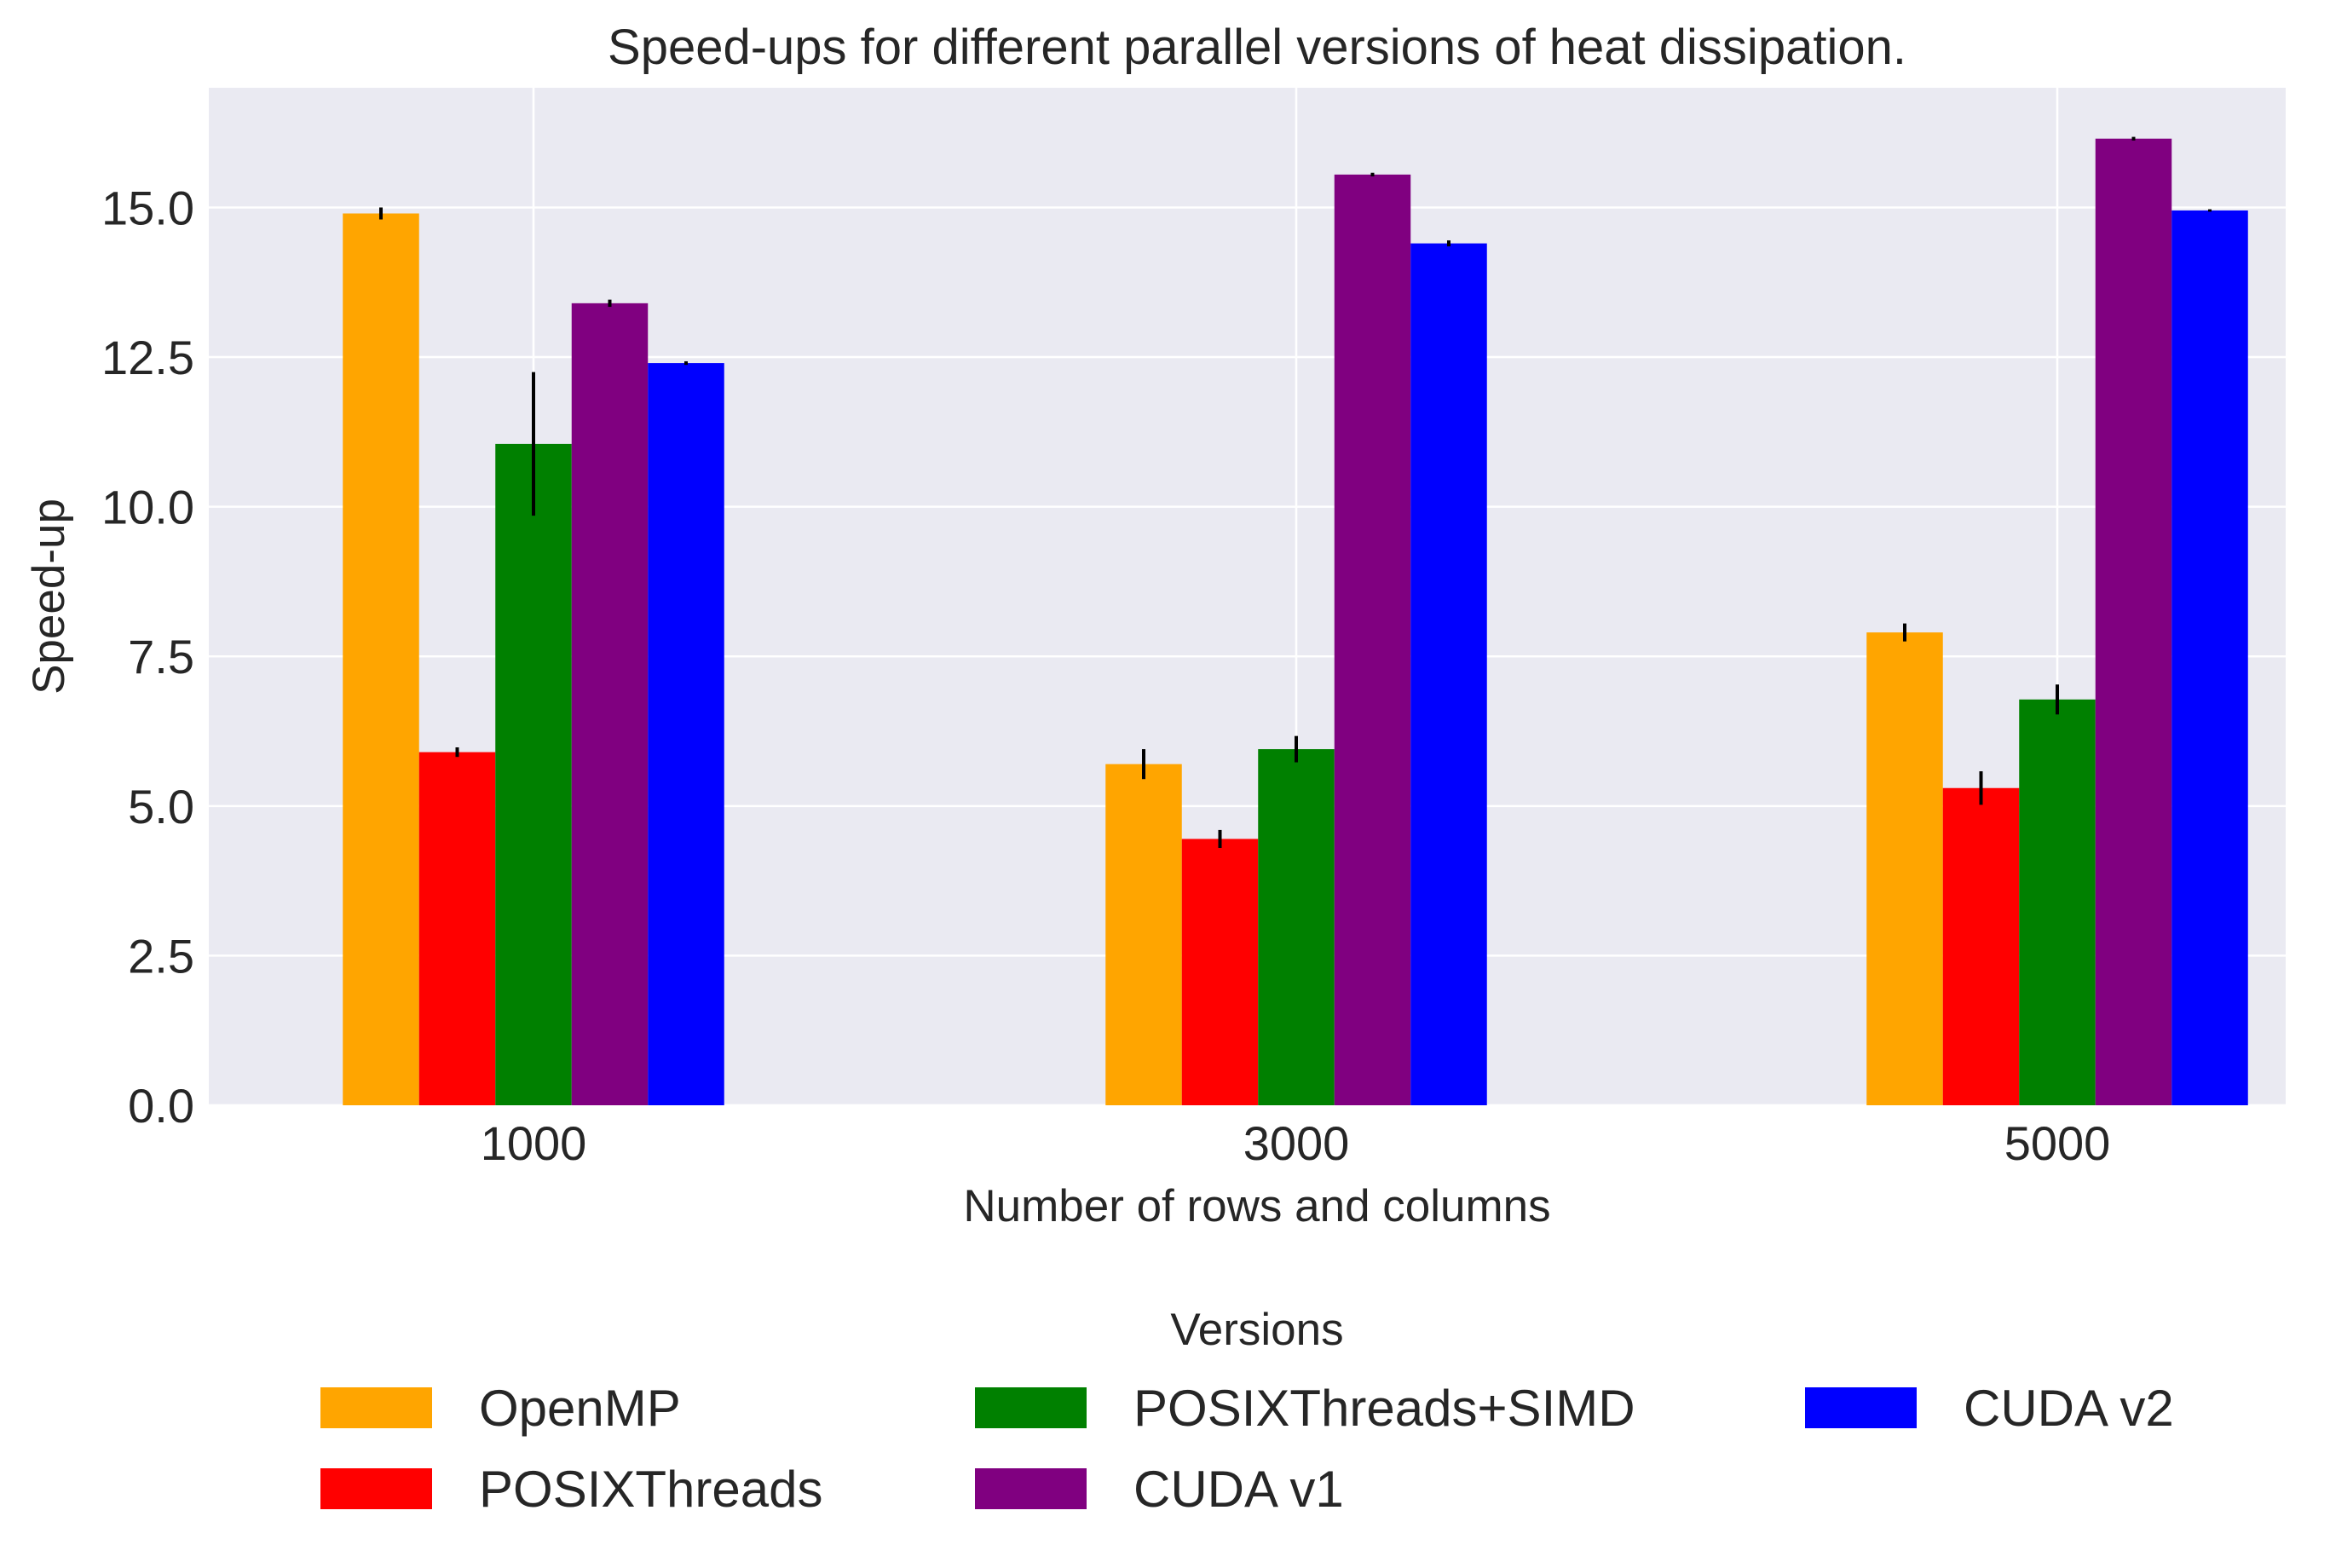 This screenshot has height=1568, width=2330. I want to click on x-tick-labels: 1000 3000 5000, so click(1296, 1143).